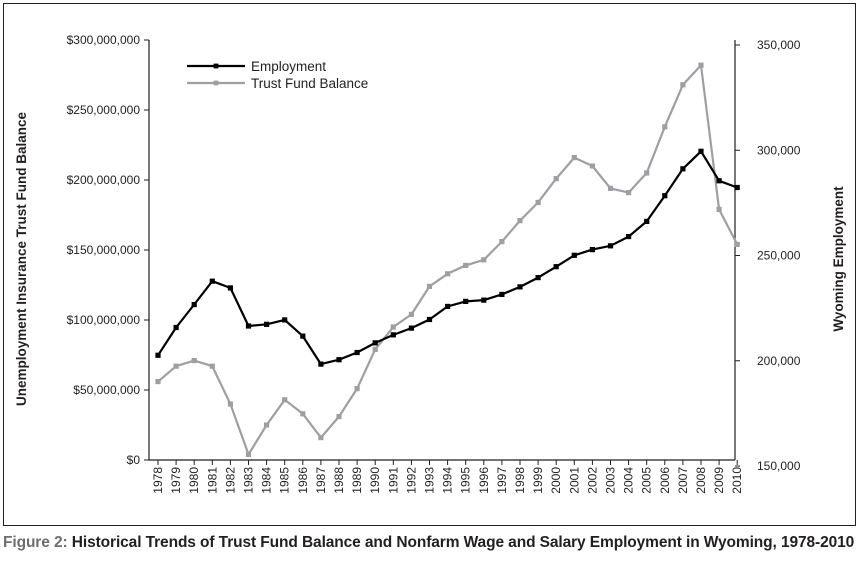  What do you see at coordinates (779, 45) in the screenshot?
I see `right-y-tick-label: 350,000` at bounding box center [779, 45].